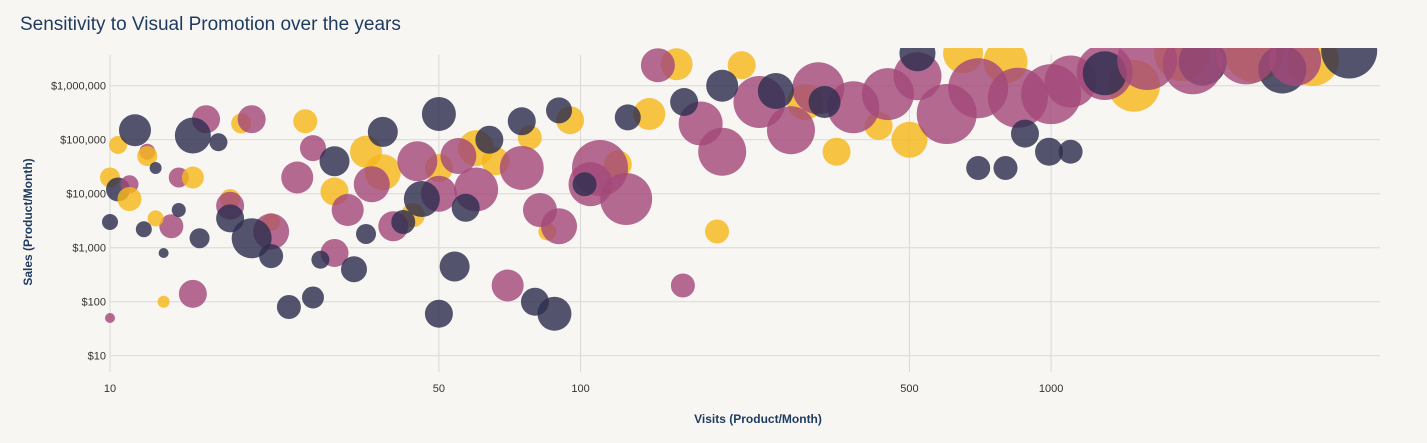 Image resolution: width=1427 pixels, height=443 pixels. I want to click on y-tick-label: $1,000, so click(89, 249).